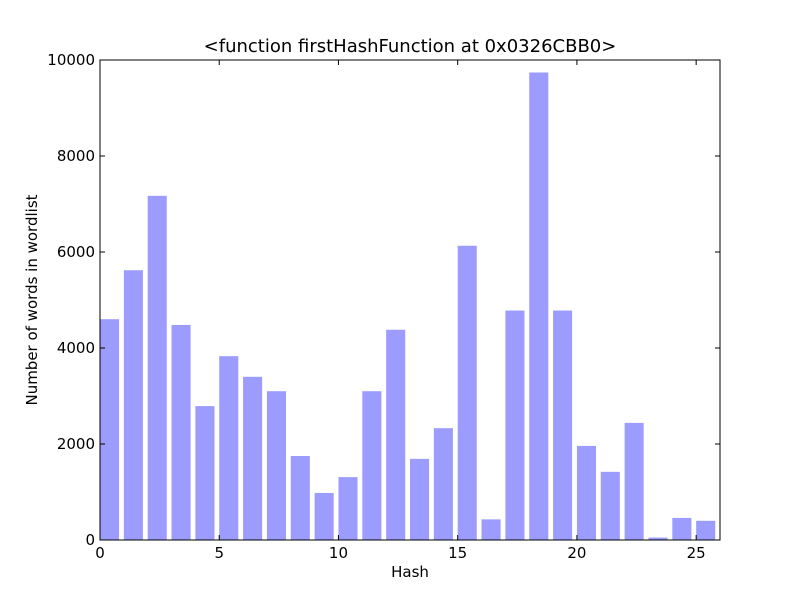  Describe the element at coordinates (696, 553) in the screenshot. I see `x-tick-label-25: 25` at that location.